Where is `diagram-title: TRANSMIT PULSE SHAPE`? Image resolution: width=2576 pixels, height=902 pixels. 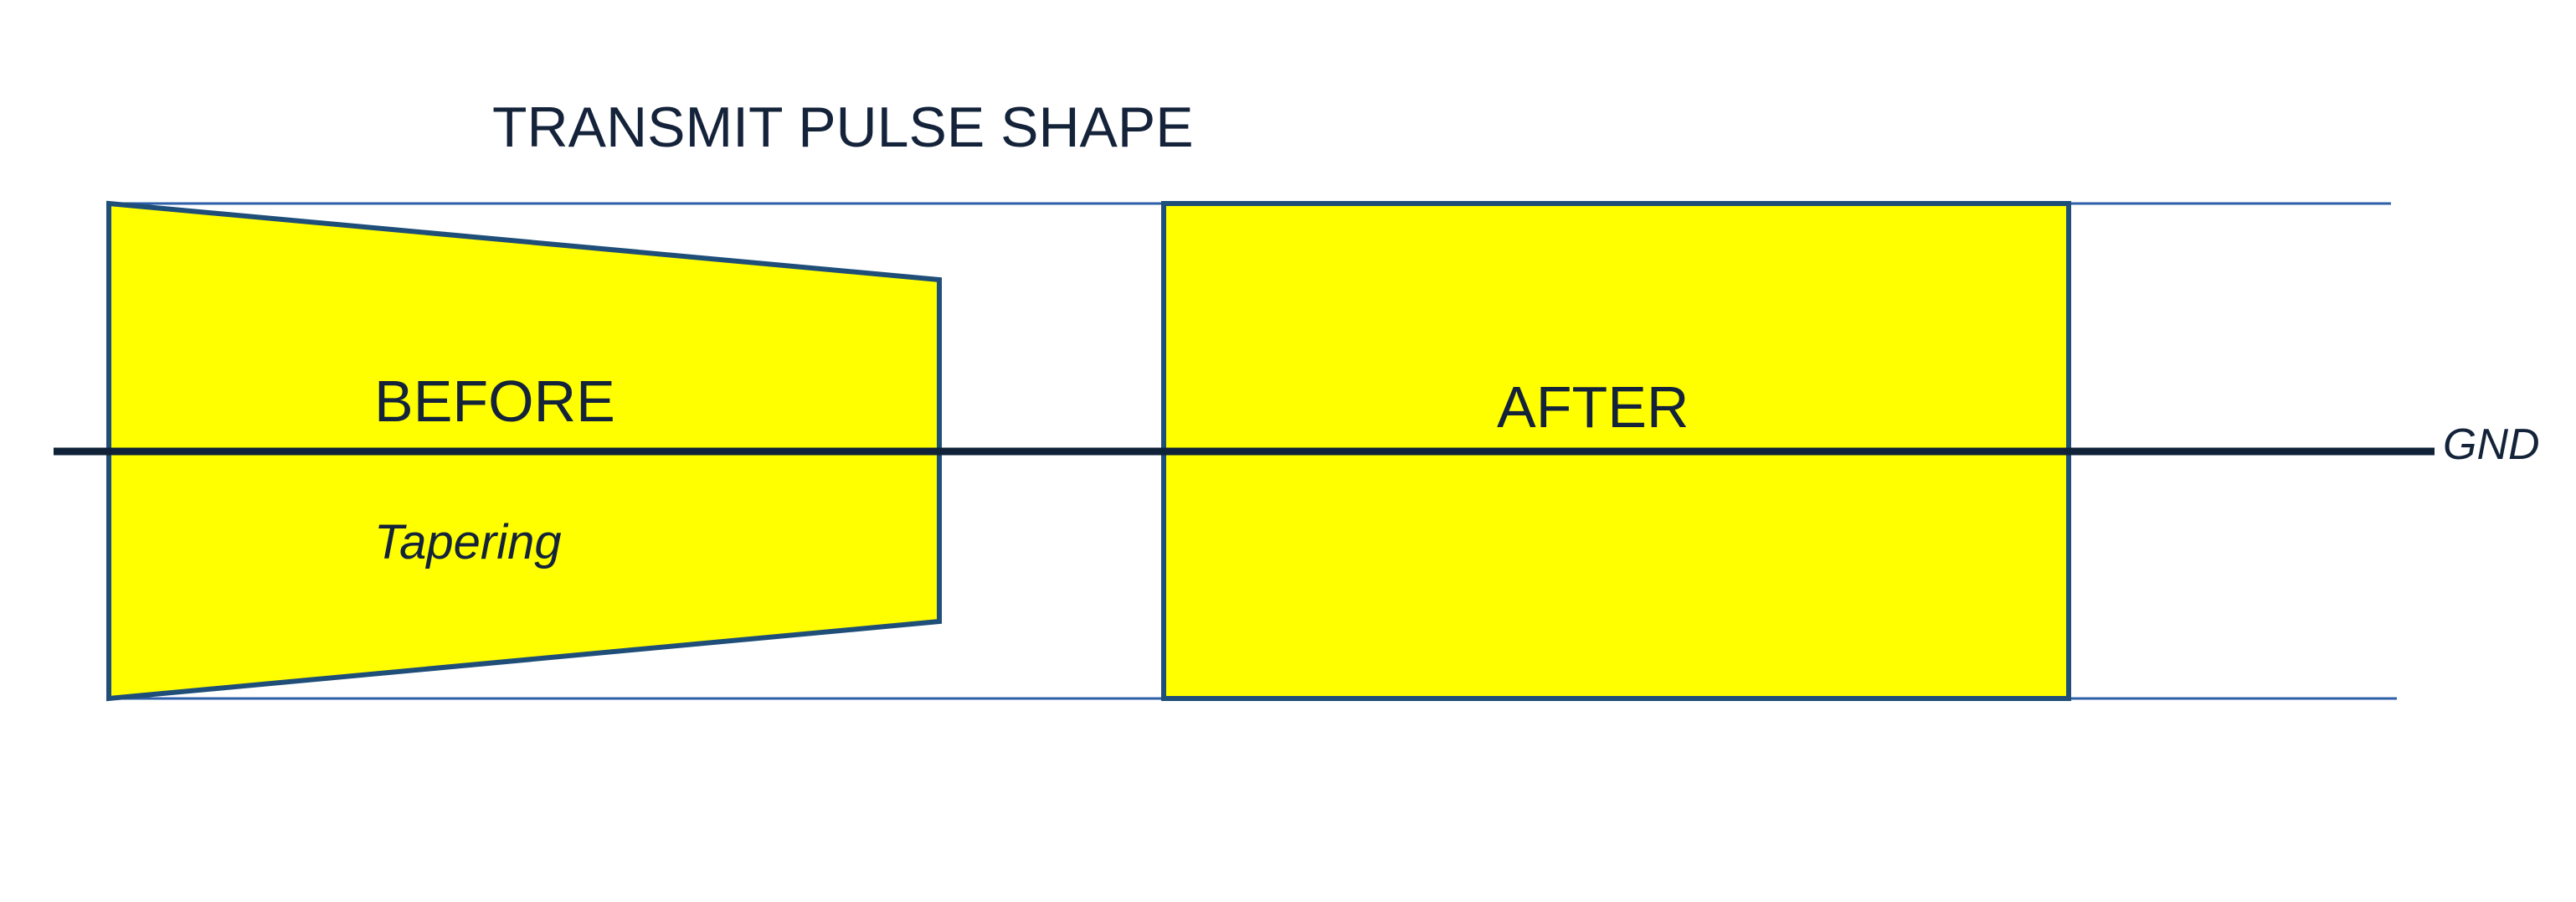 diagram-title: TRANSMIT PULSE SHAPE is located at coordinates (843, 127).